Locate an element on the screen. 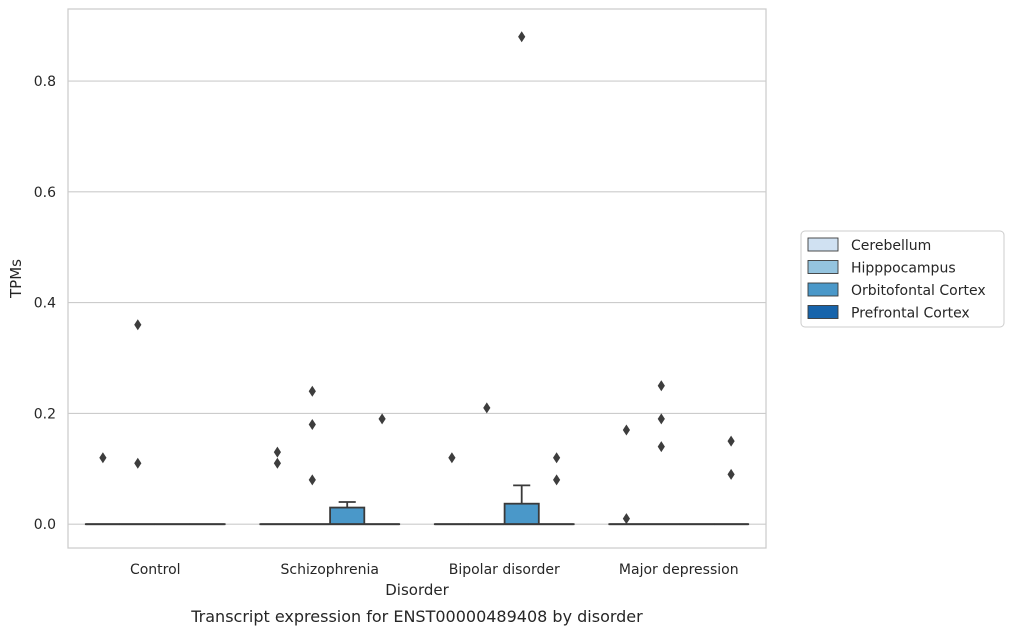 This screenshot has width=1014, height=634. legend-frame is located at coordinates (902, 279).